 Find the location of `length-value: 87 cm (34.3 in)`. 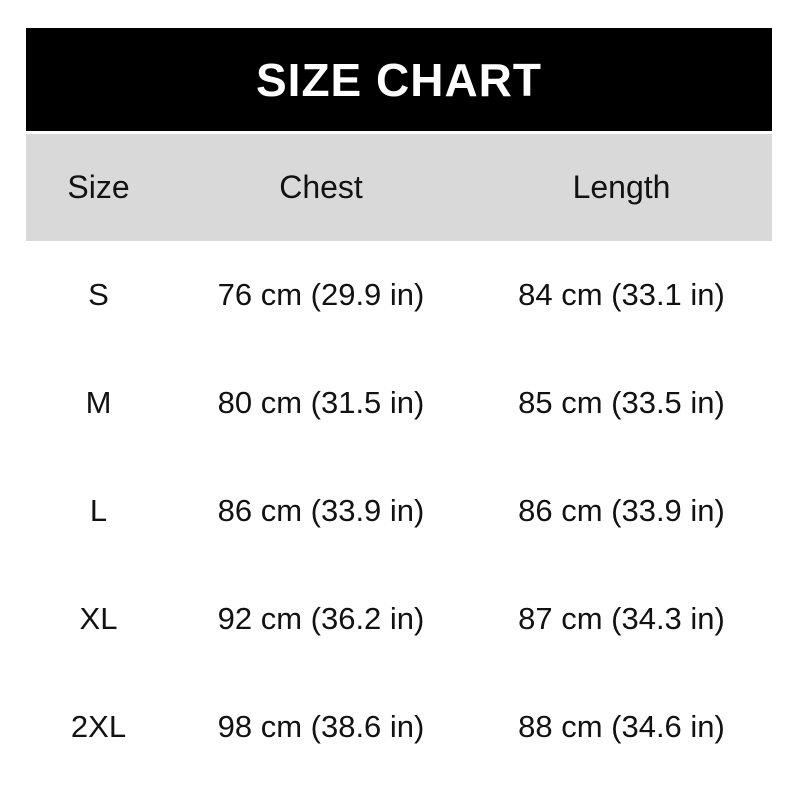

length-value: 87 cm (34.3 in) is located at coordinates (621, 618).